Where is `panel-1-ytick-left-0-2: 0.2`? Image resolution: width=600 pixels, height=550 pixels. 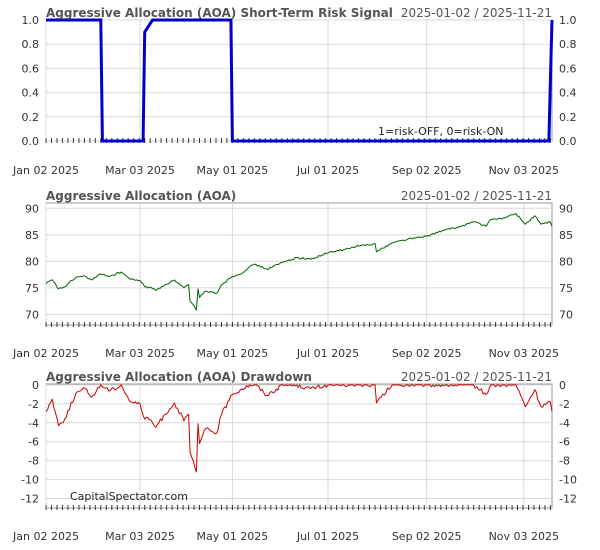 panel-1-ytick-left-0-2: 0.2 is located at coordinates (31, 117).